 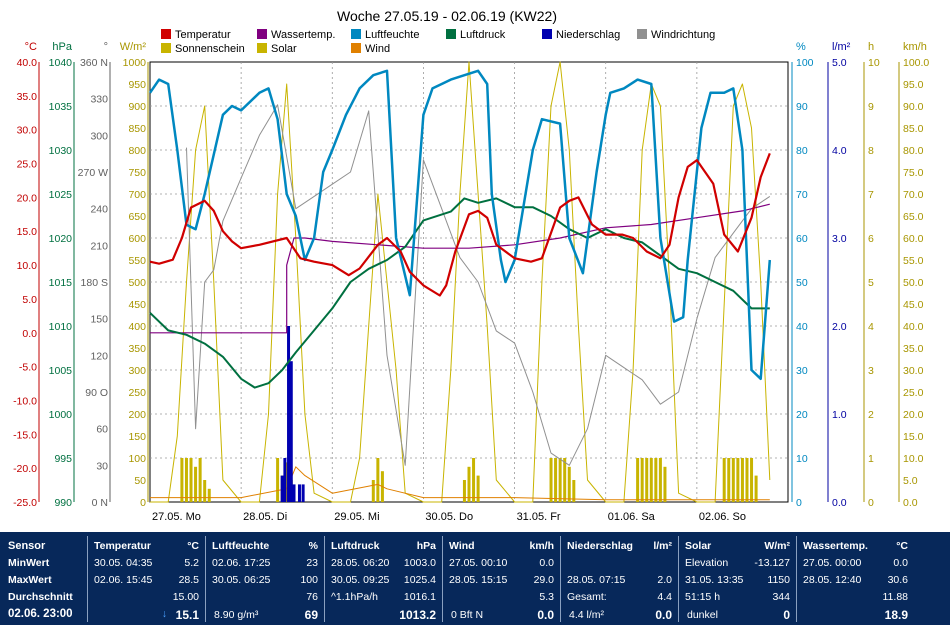 I want to click on summary-row-value: 76, so click(x=312, y=597).